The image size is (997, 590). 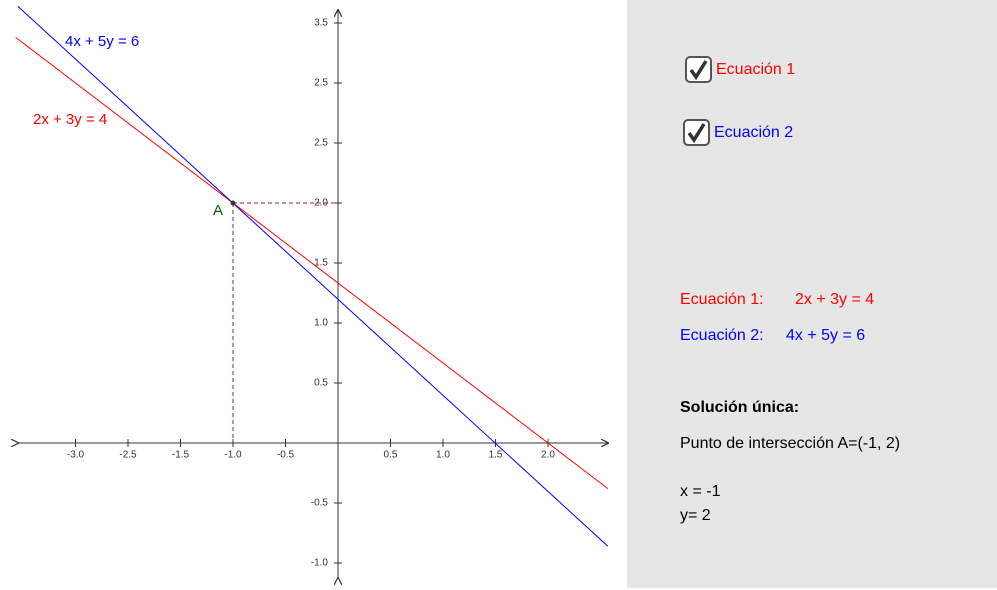 What do you see at coordinates (391, 455) in the screenshot?
I see `x-tick-label: 0.5` at bounding box center [391, 455].